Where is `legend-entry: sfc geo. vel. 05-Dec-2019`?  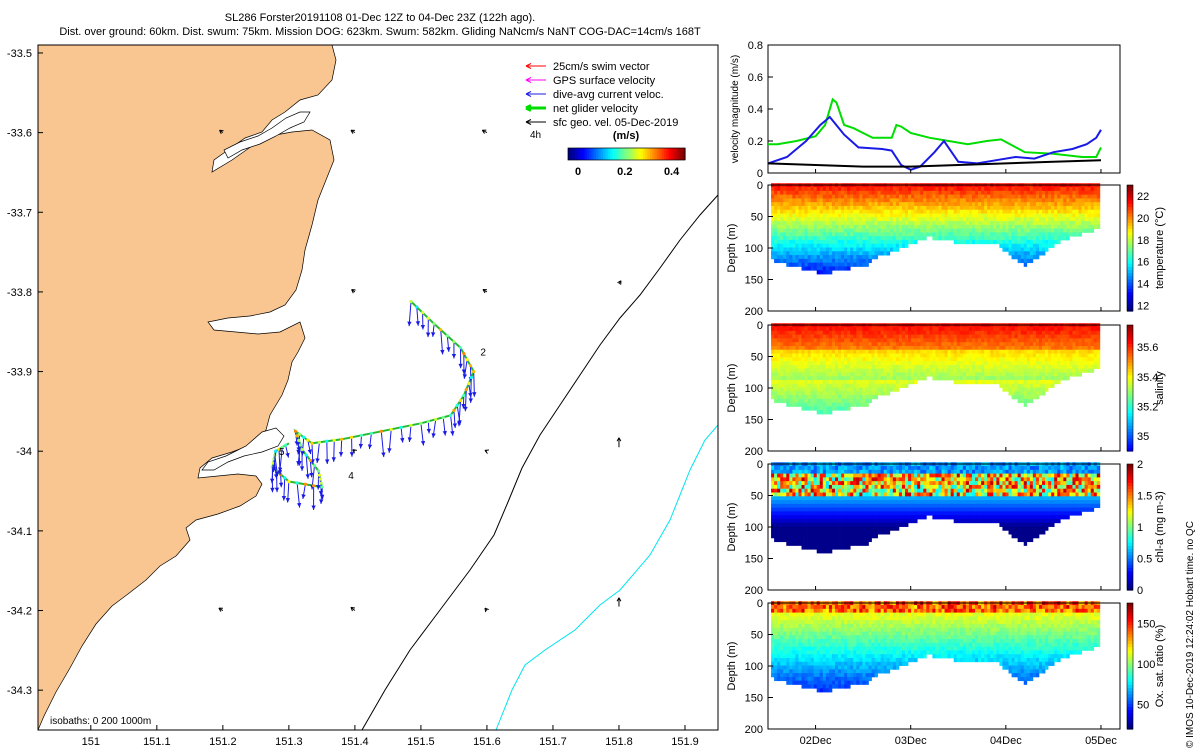
legend-entry: sfc geo. vel. 05-Dec-2019 is located at coordinates (615, 123).